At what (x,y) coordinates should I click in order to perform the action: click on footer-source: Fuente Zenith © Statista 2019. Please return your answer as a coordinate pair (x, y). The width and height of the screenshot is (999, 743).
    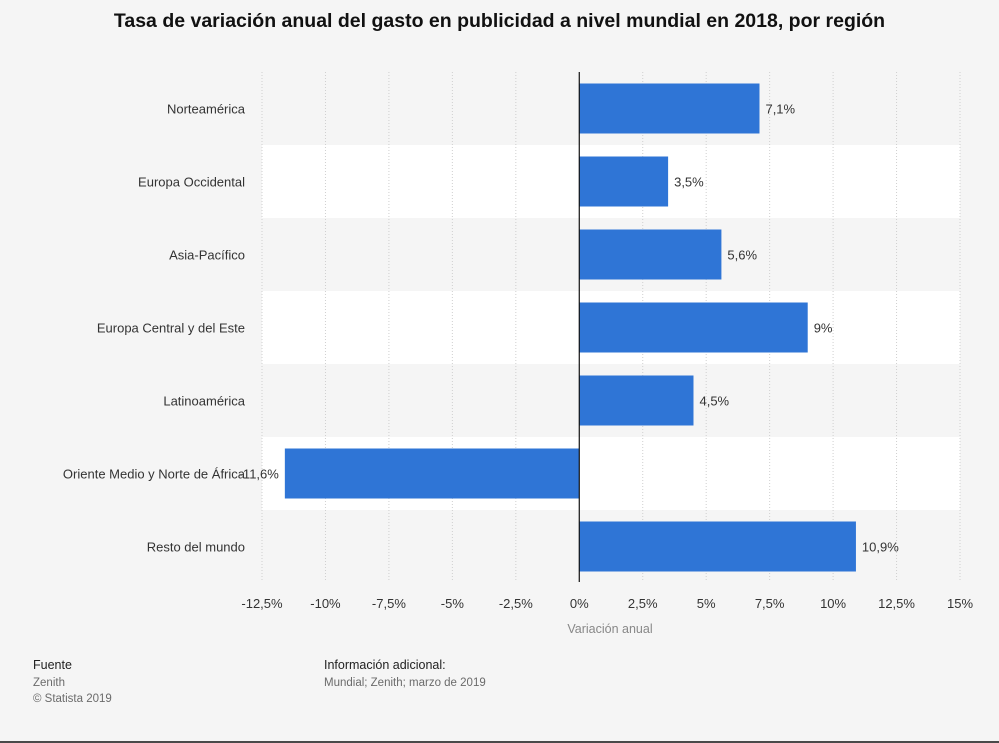
    Looking at the image, I should click on (72, 682).